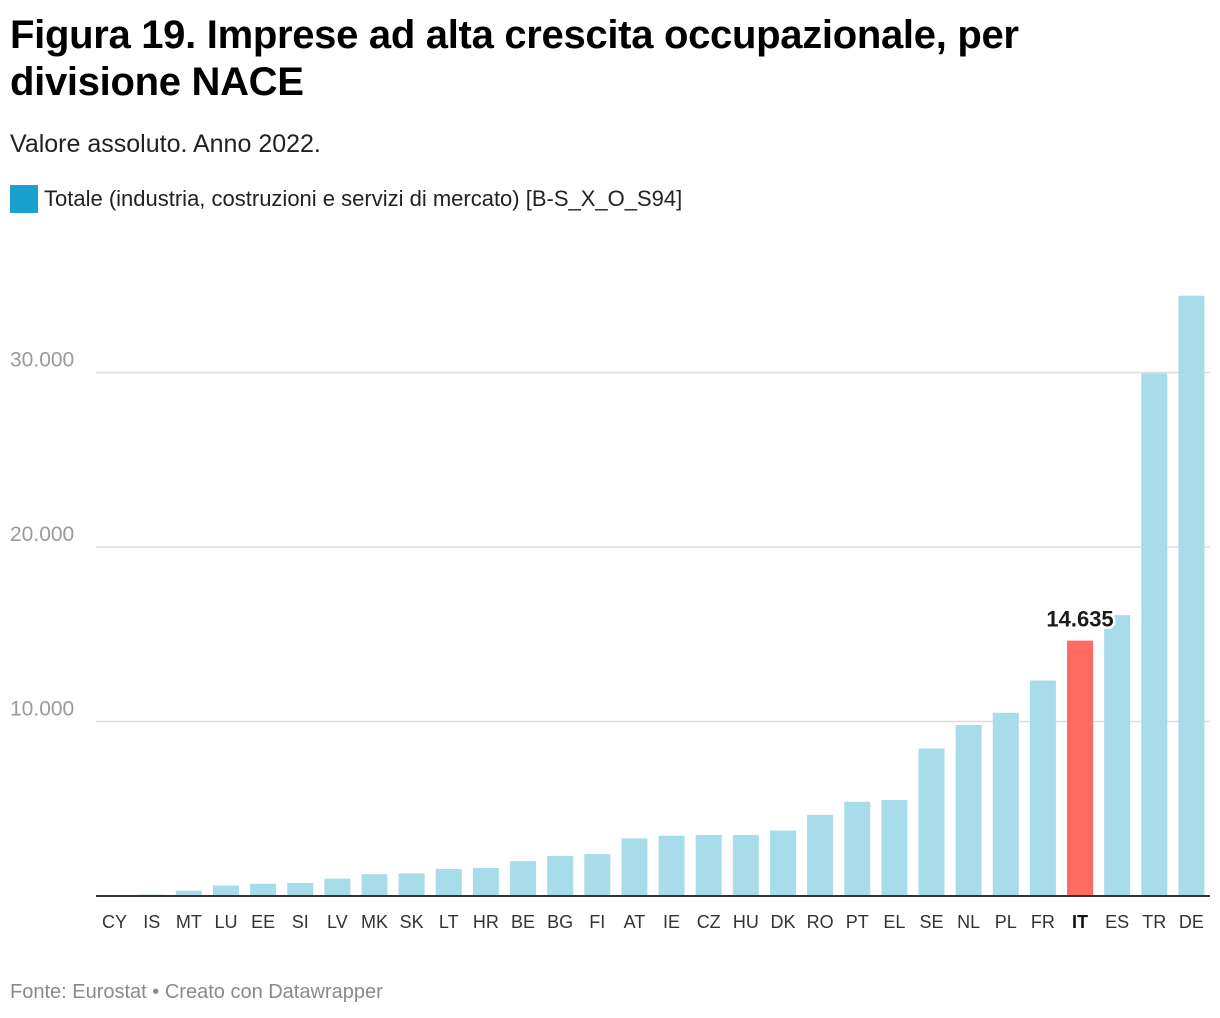 Image resolution: width=1220 pixels, height=1018 pixels. I want to click on x-tick-label: FI, so click(597, 922).